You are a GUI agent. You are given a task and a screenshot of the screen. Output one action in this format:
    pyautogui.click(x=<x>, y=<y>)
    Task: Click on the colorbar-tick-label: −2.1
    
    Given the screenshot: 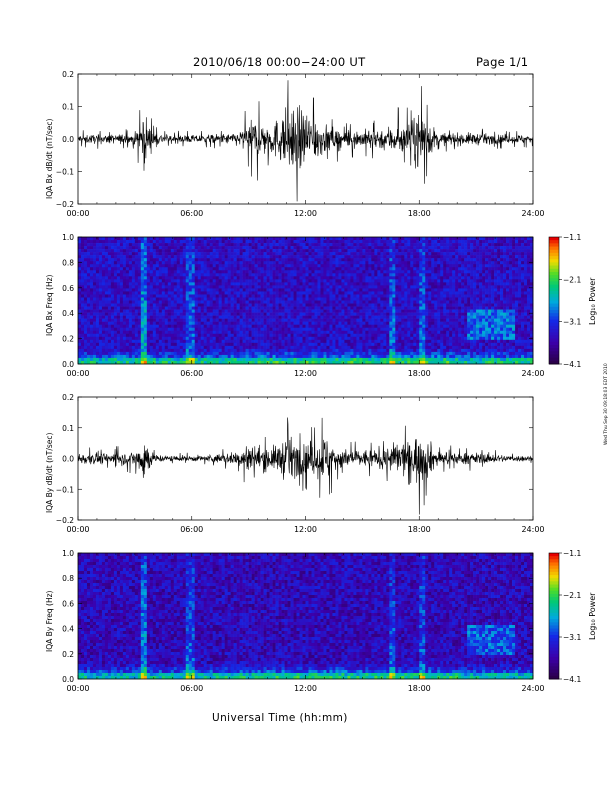 What is the action you would take?
    pyautogui.click(x=572, y=595)
    